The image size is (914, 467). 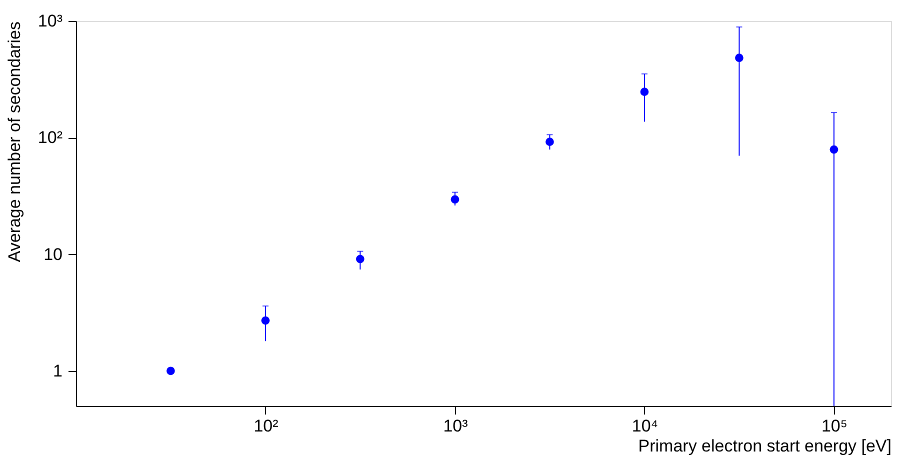 What do you see at coordinates (455, 426) in the screenshot?
I see `x-tick-label: 10³` at bounding box center [455, 426].